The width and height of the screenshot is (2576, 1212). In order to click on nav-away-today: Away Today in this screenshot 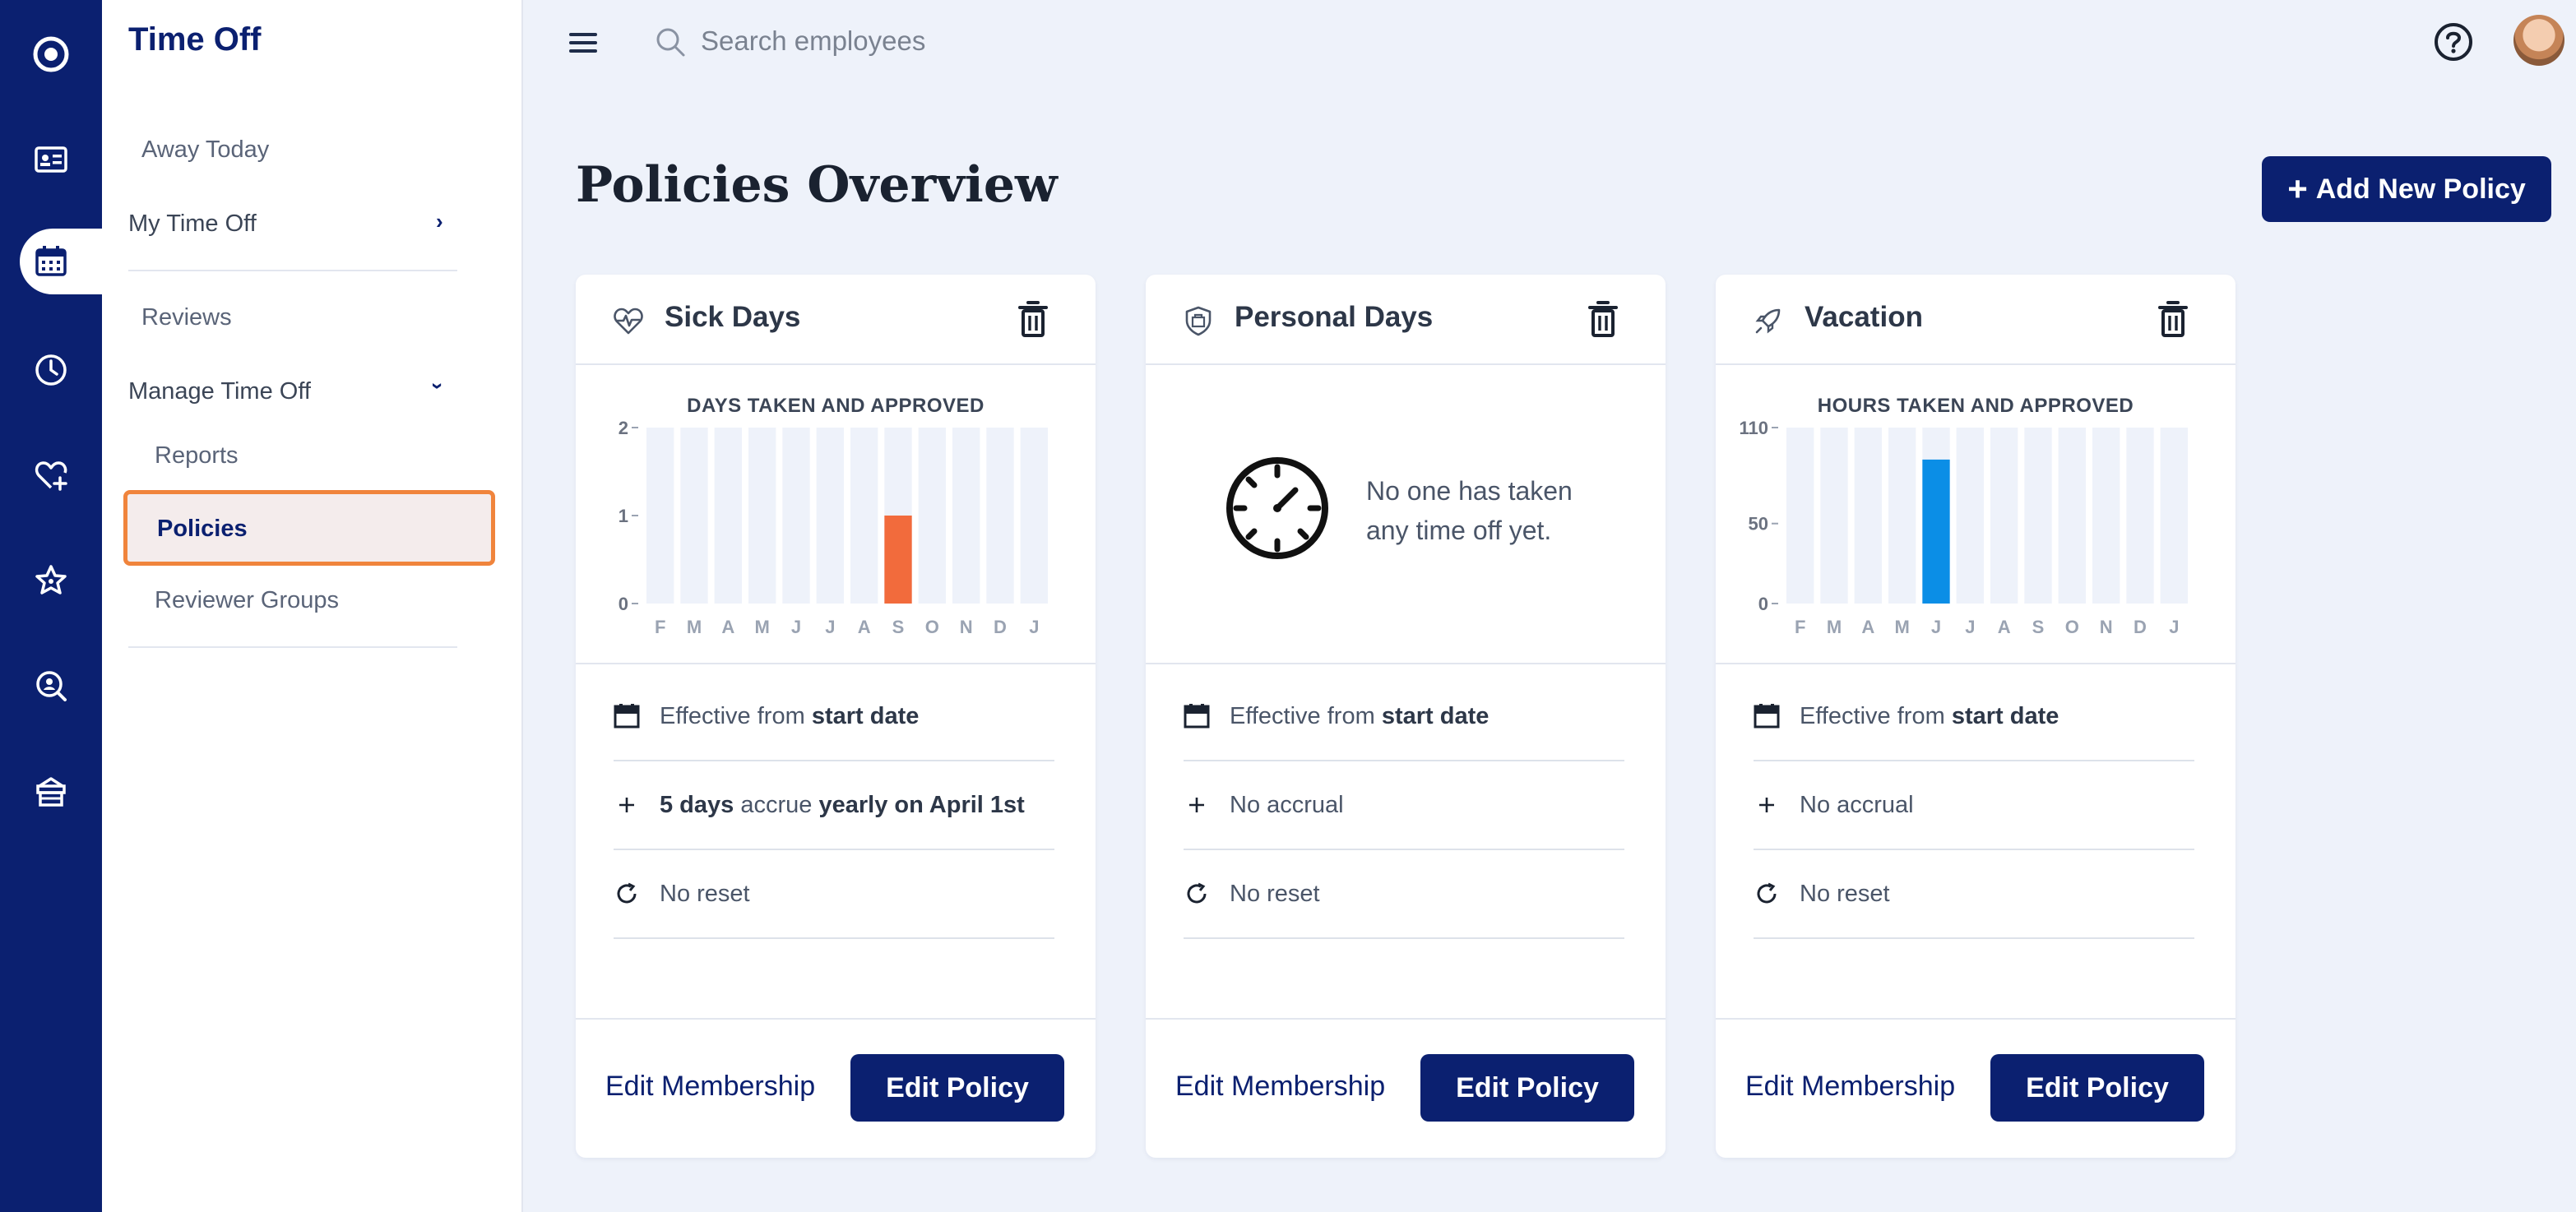, I will do `click(206, 149)`.